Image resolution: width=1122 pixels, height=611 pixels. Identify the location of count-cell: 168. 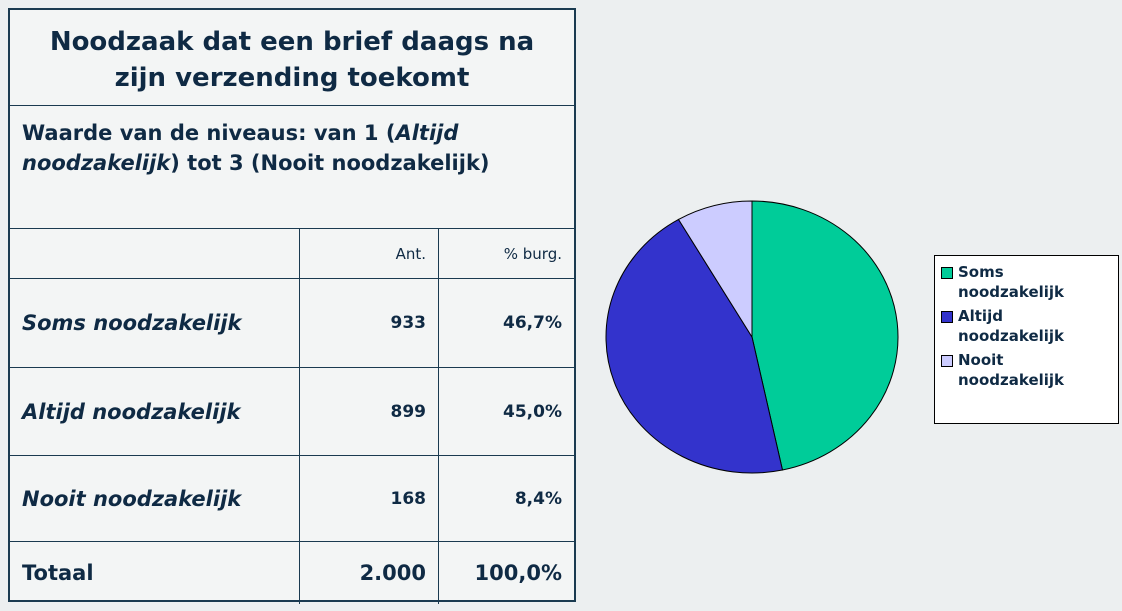
(369, 499).